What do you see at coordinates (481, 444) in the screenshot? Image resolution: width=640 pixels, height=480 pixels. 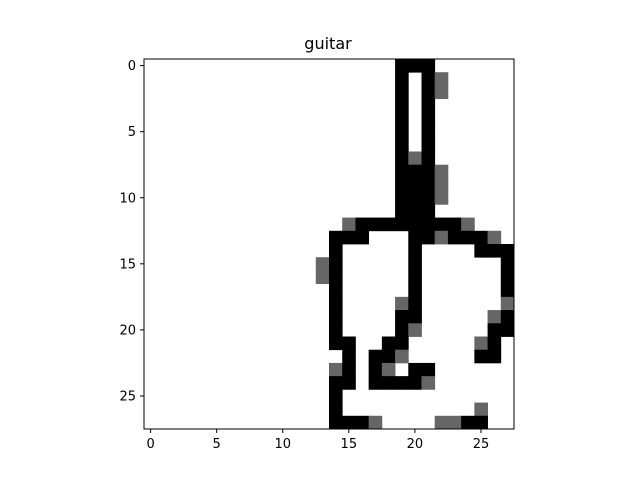 I see `x-tick-label: 25` at bounding box center [481, 444].